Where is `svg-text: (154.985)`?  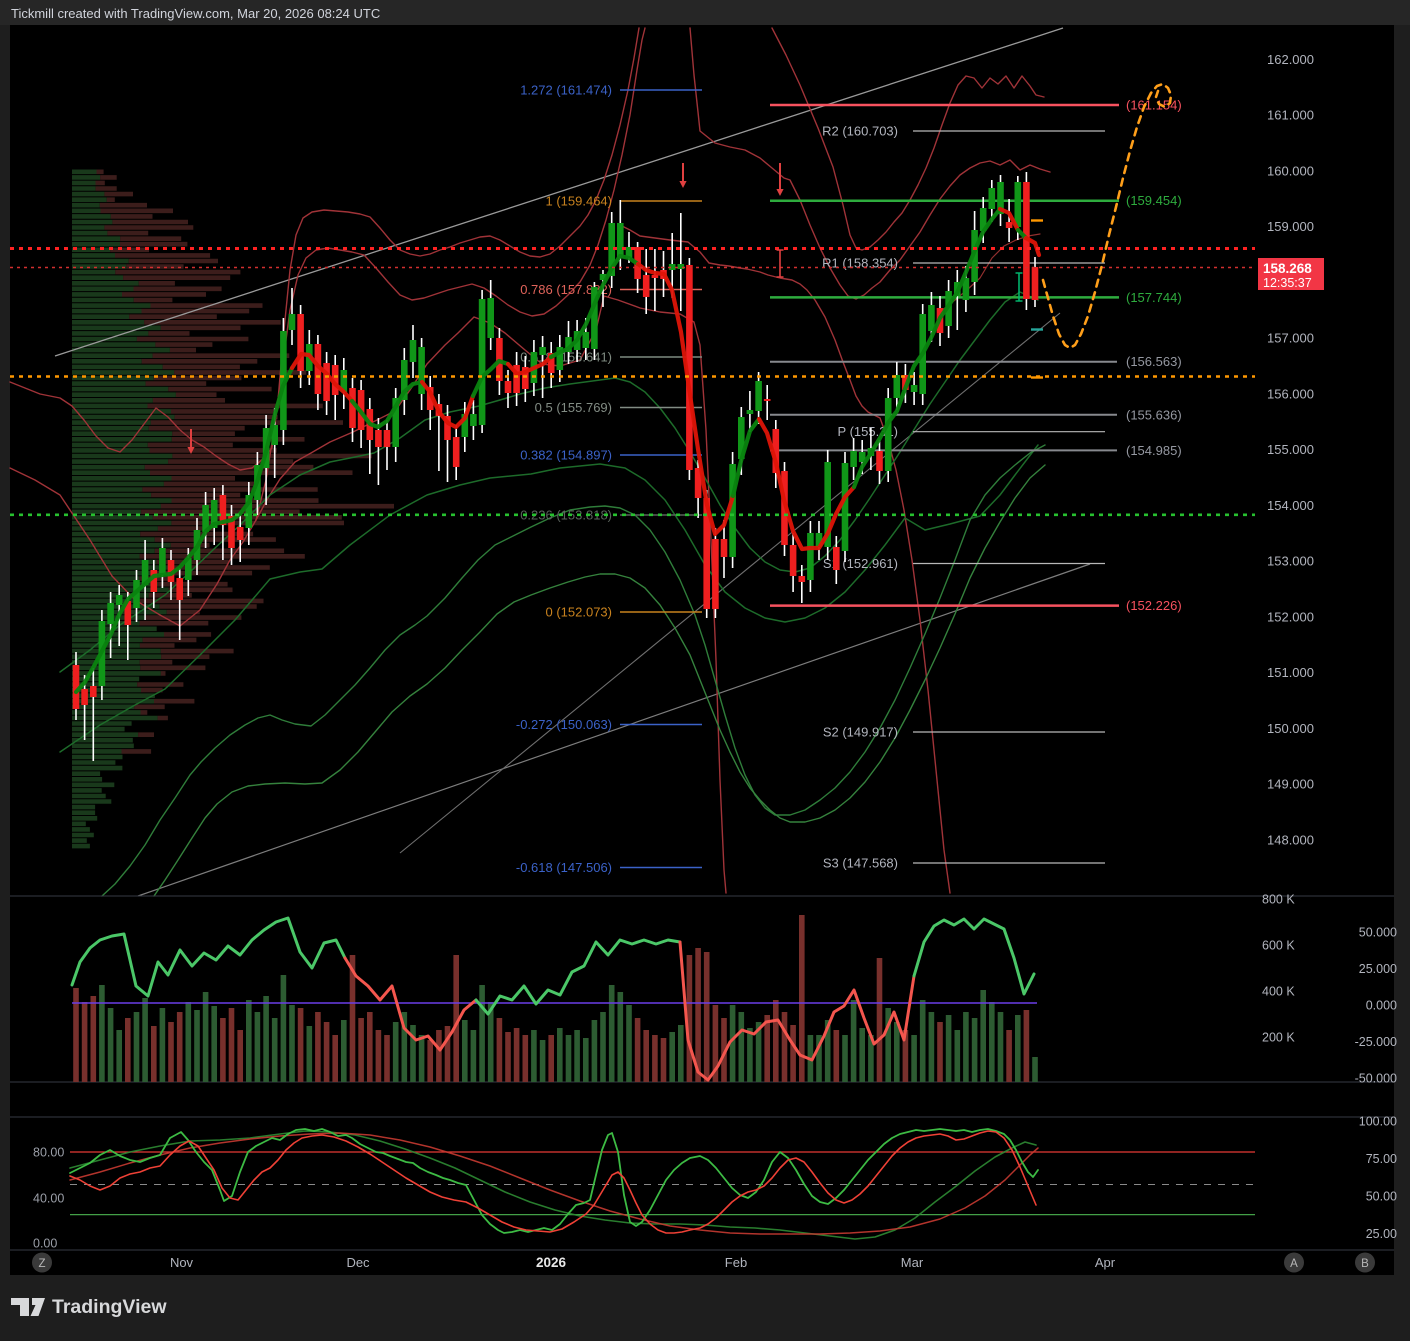
svg-text: (154.985) is located at coordinates (1154, 450).